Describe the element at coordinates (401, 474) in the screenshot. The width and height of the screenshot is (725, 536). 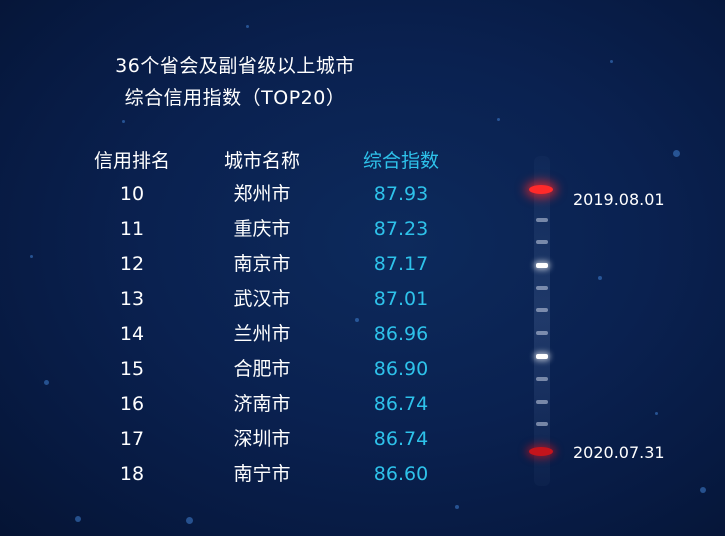
I see `index-cell: 86.60` at that location.